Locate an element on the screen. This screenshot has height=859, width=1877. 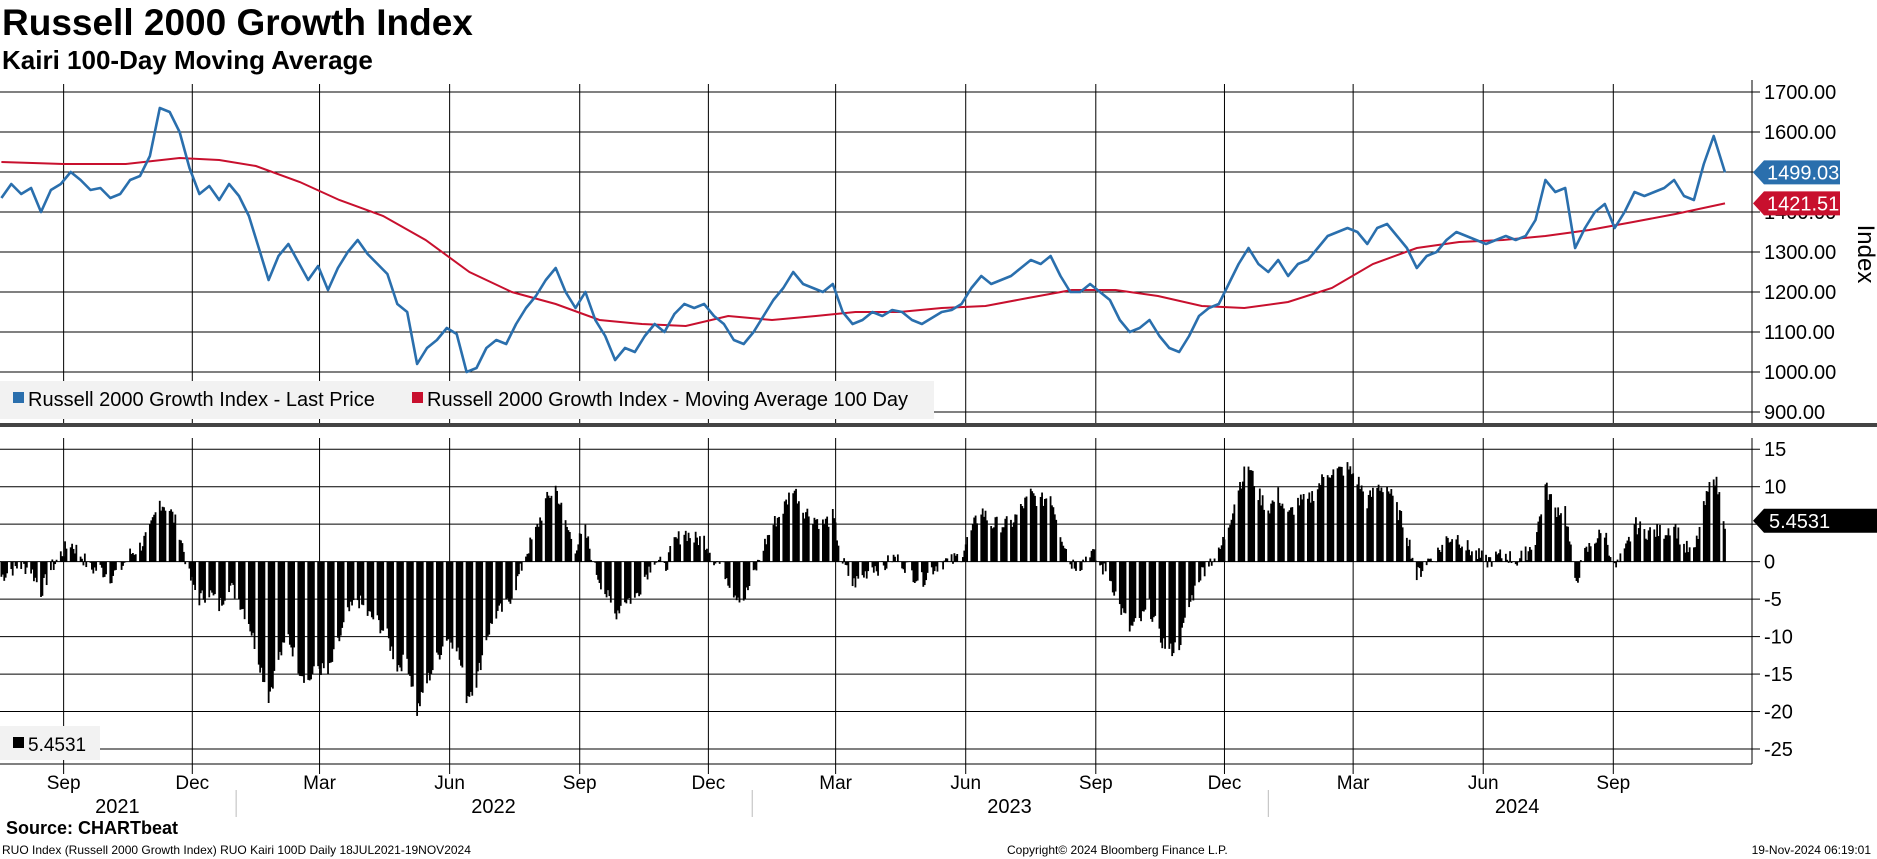
y-tick-label-top: 1100.00 is located at coordinates (1799, 333).